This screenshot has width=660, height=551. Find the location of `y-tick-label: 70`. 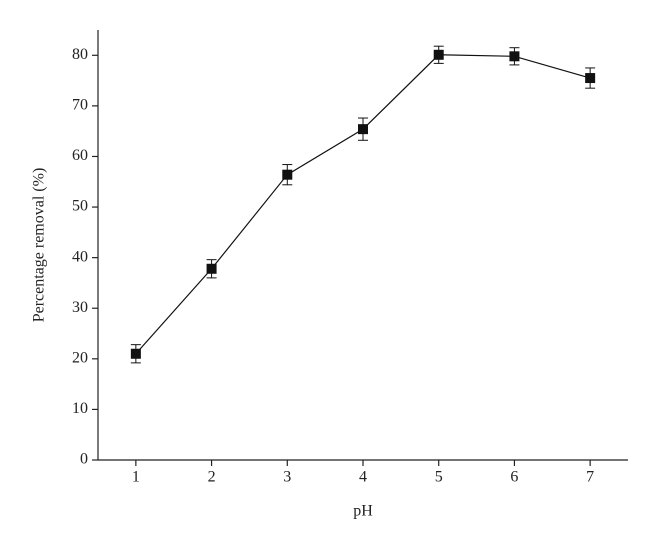

y-tick-label: 70 is located at coordinates (80, 105).